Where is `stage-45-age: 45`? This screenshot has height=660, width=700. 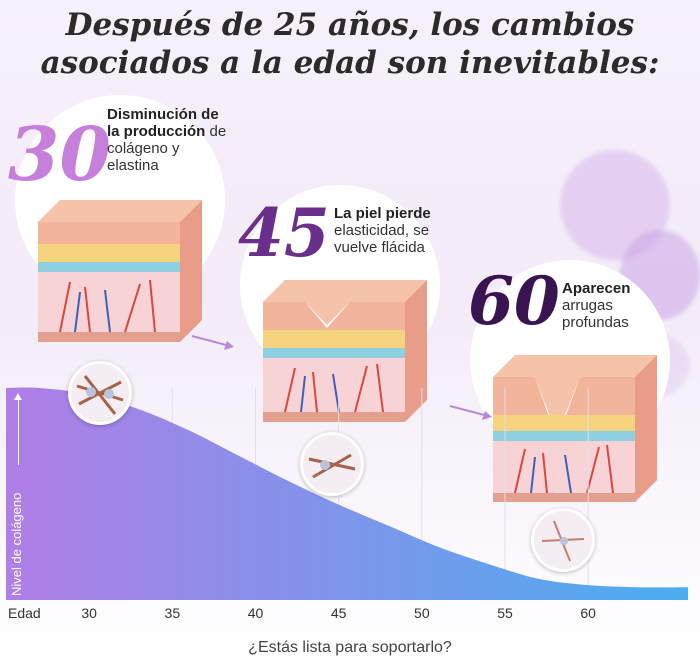 stage-45-age: 45 is located at coordinates (284, 233).